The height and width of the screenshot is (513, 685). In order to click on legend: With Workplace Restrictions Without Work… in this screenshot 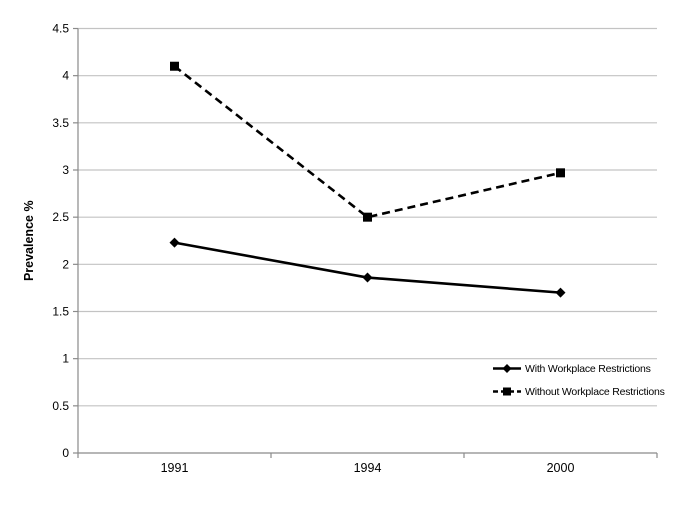, I will do `click(578, 380)`.